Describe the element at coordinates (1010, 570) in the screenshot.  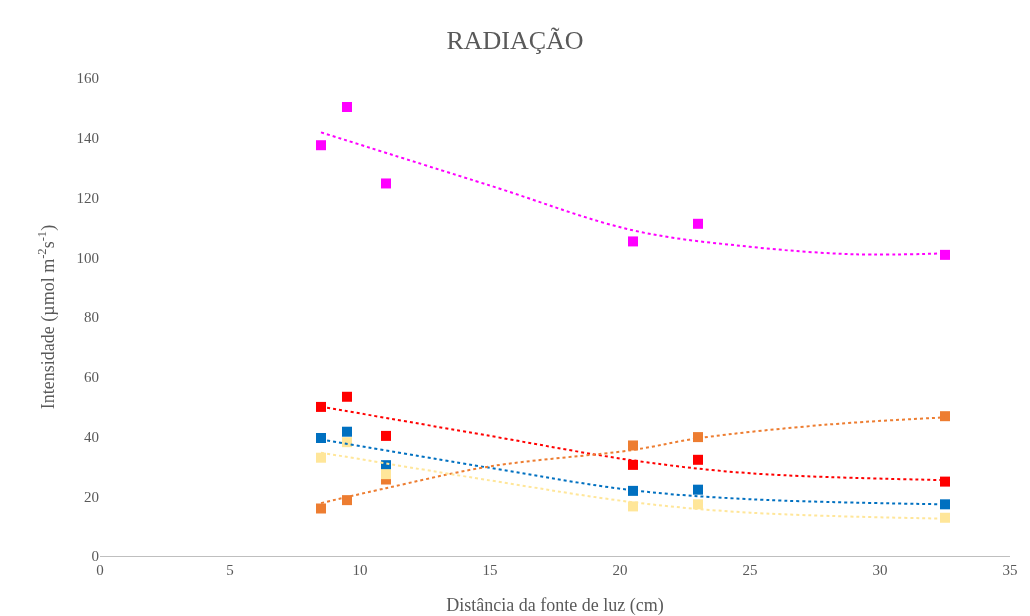
I see `x-tick-label: 35` at that location.